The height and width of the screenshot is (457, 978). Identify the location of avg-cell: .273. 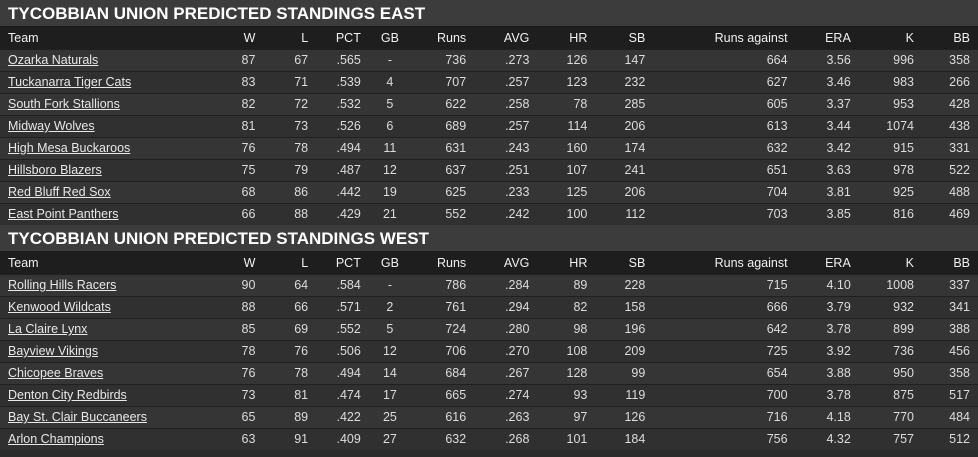
(517, 60).